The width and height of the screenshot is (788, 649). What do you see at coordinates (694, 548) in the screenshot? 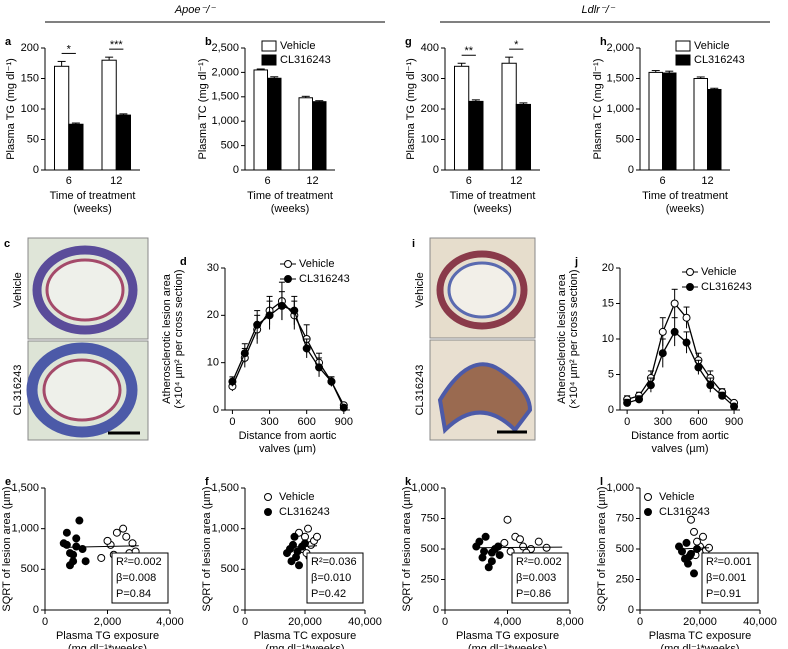
I see `fit-line` at bounding box center [694, 548].